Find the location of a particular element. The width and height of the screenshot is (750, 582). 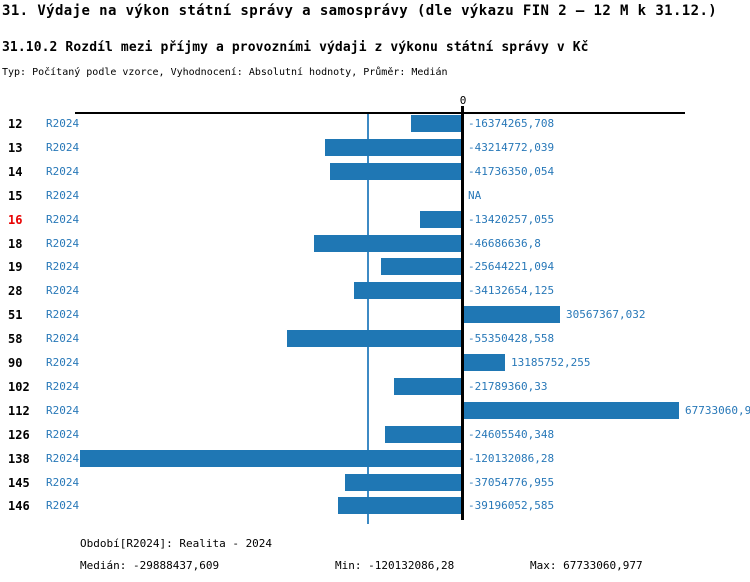

category-label: 12 is located at coordinates (15, 124).